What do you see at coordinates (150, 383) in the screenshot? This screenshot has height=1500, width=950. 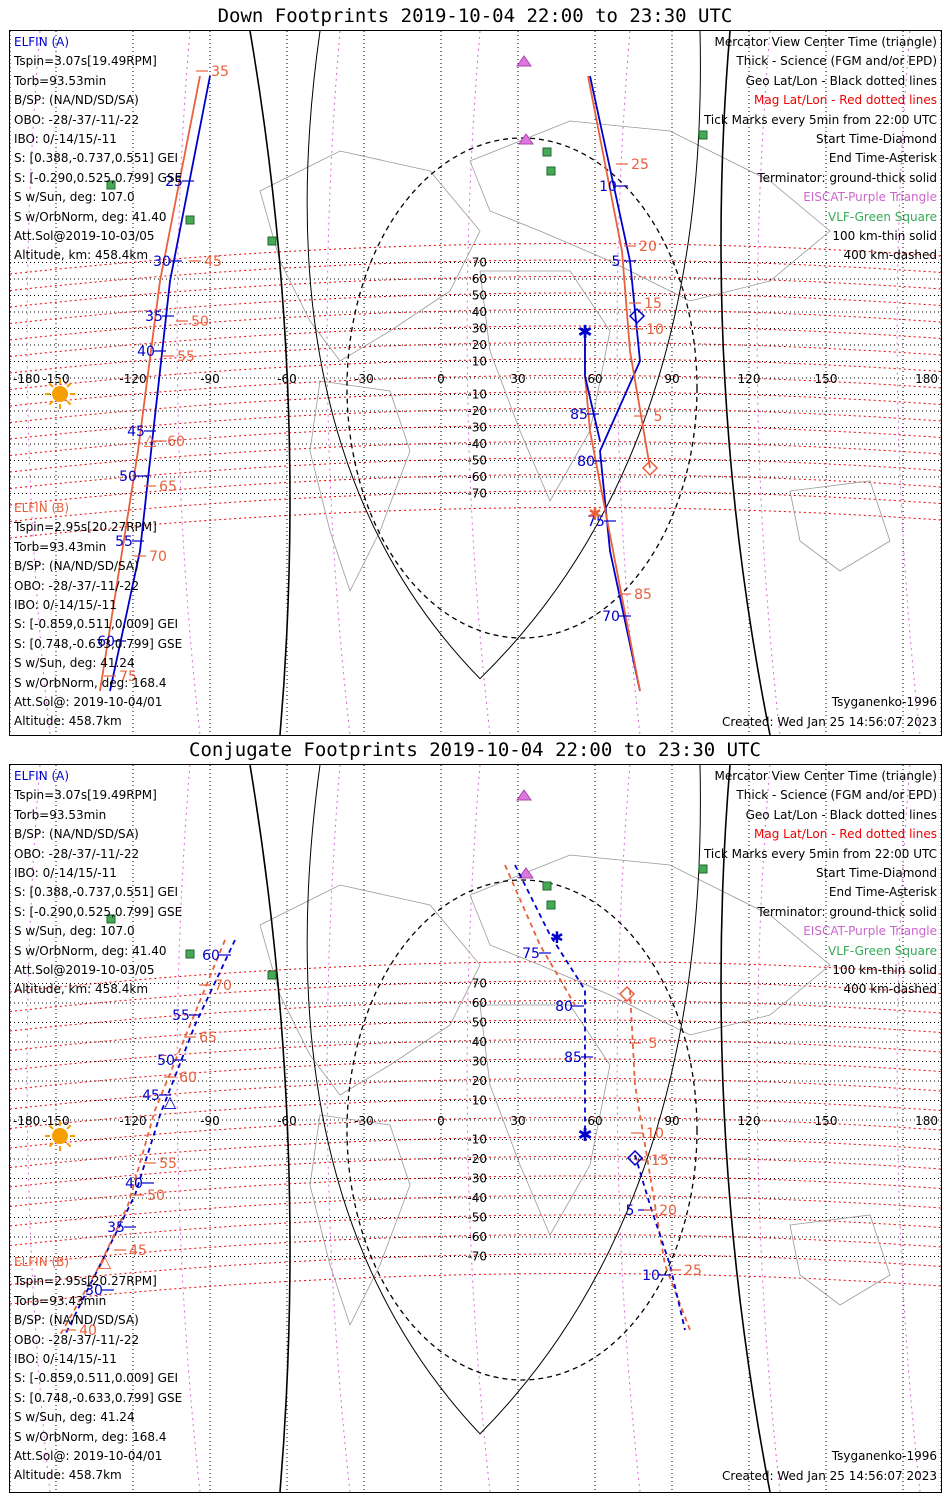 I see `elfin-b-track` at bounding box center [150, 383].